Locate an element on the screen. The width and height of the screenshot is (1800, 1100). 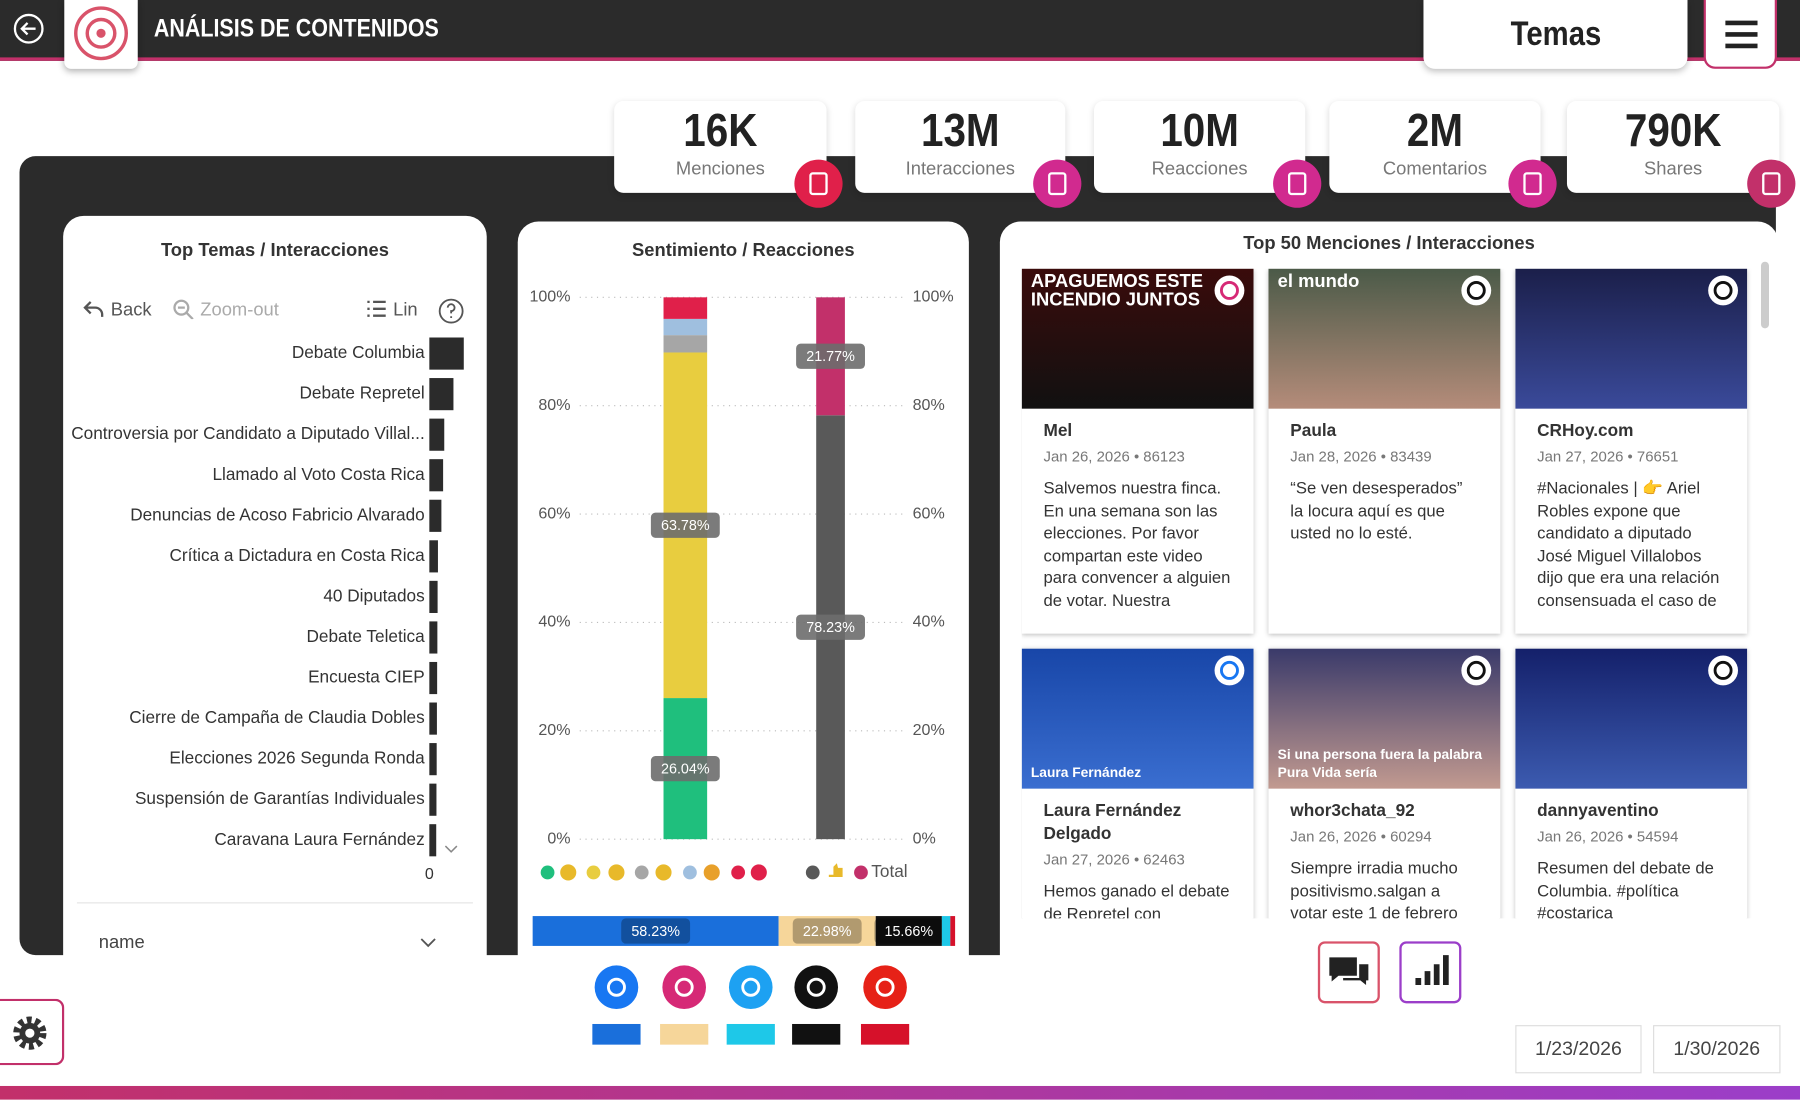
category-label: Elecciones 2026 Segunda Ronda is located at coordinates (297, 758).